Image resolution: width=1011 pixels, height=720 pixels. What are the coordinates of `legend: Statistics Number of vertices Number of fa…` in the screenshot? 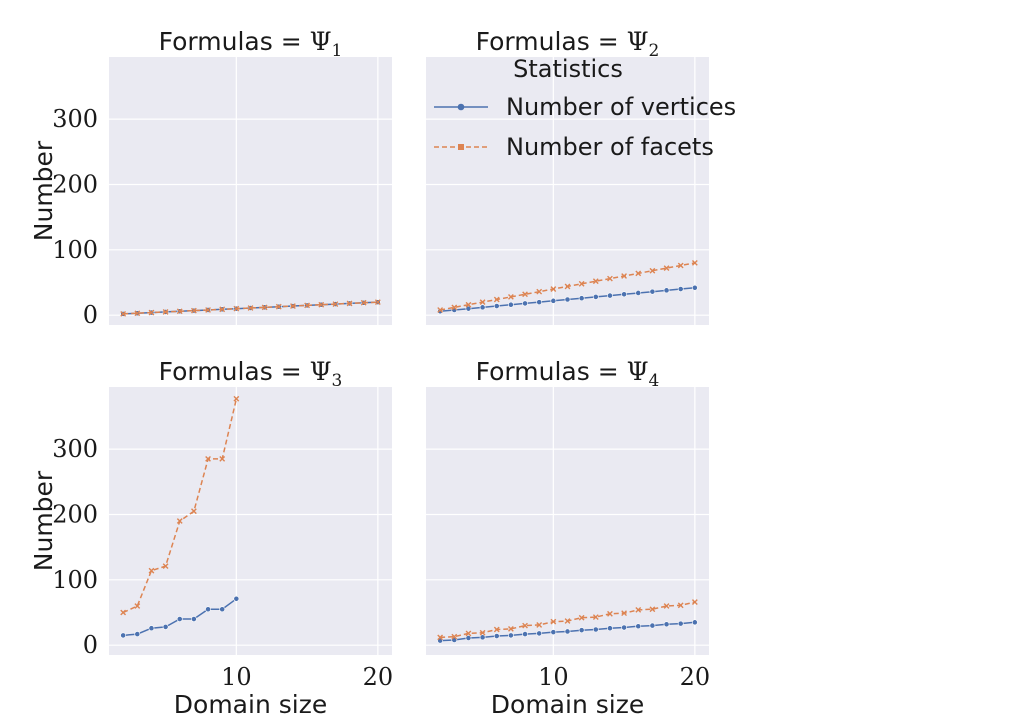 It's located at (585, 108).